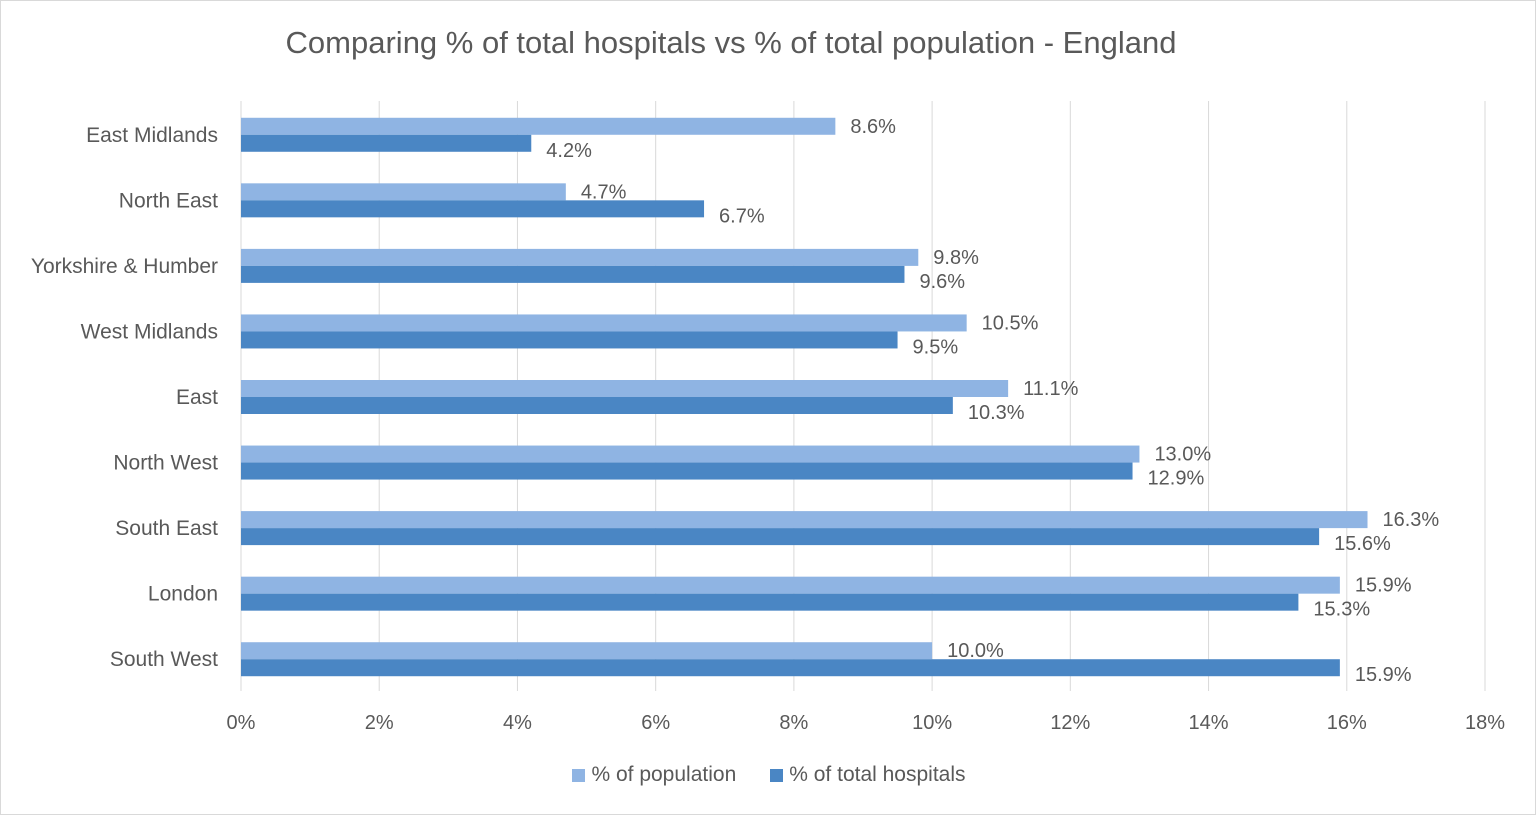 This screenshot has height=815, width=1536. What do you see at coordinates (604, 192) in the screenshot?
I see `data-label: 4.7%` at bounding box center [604, 192].